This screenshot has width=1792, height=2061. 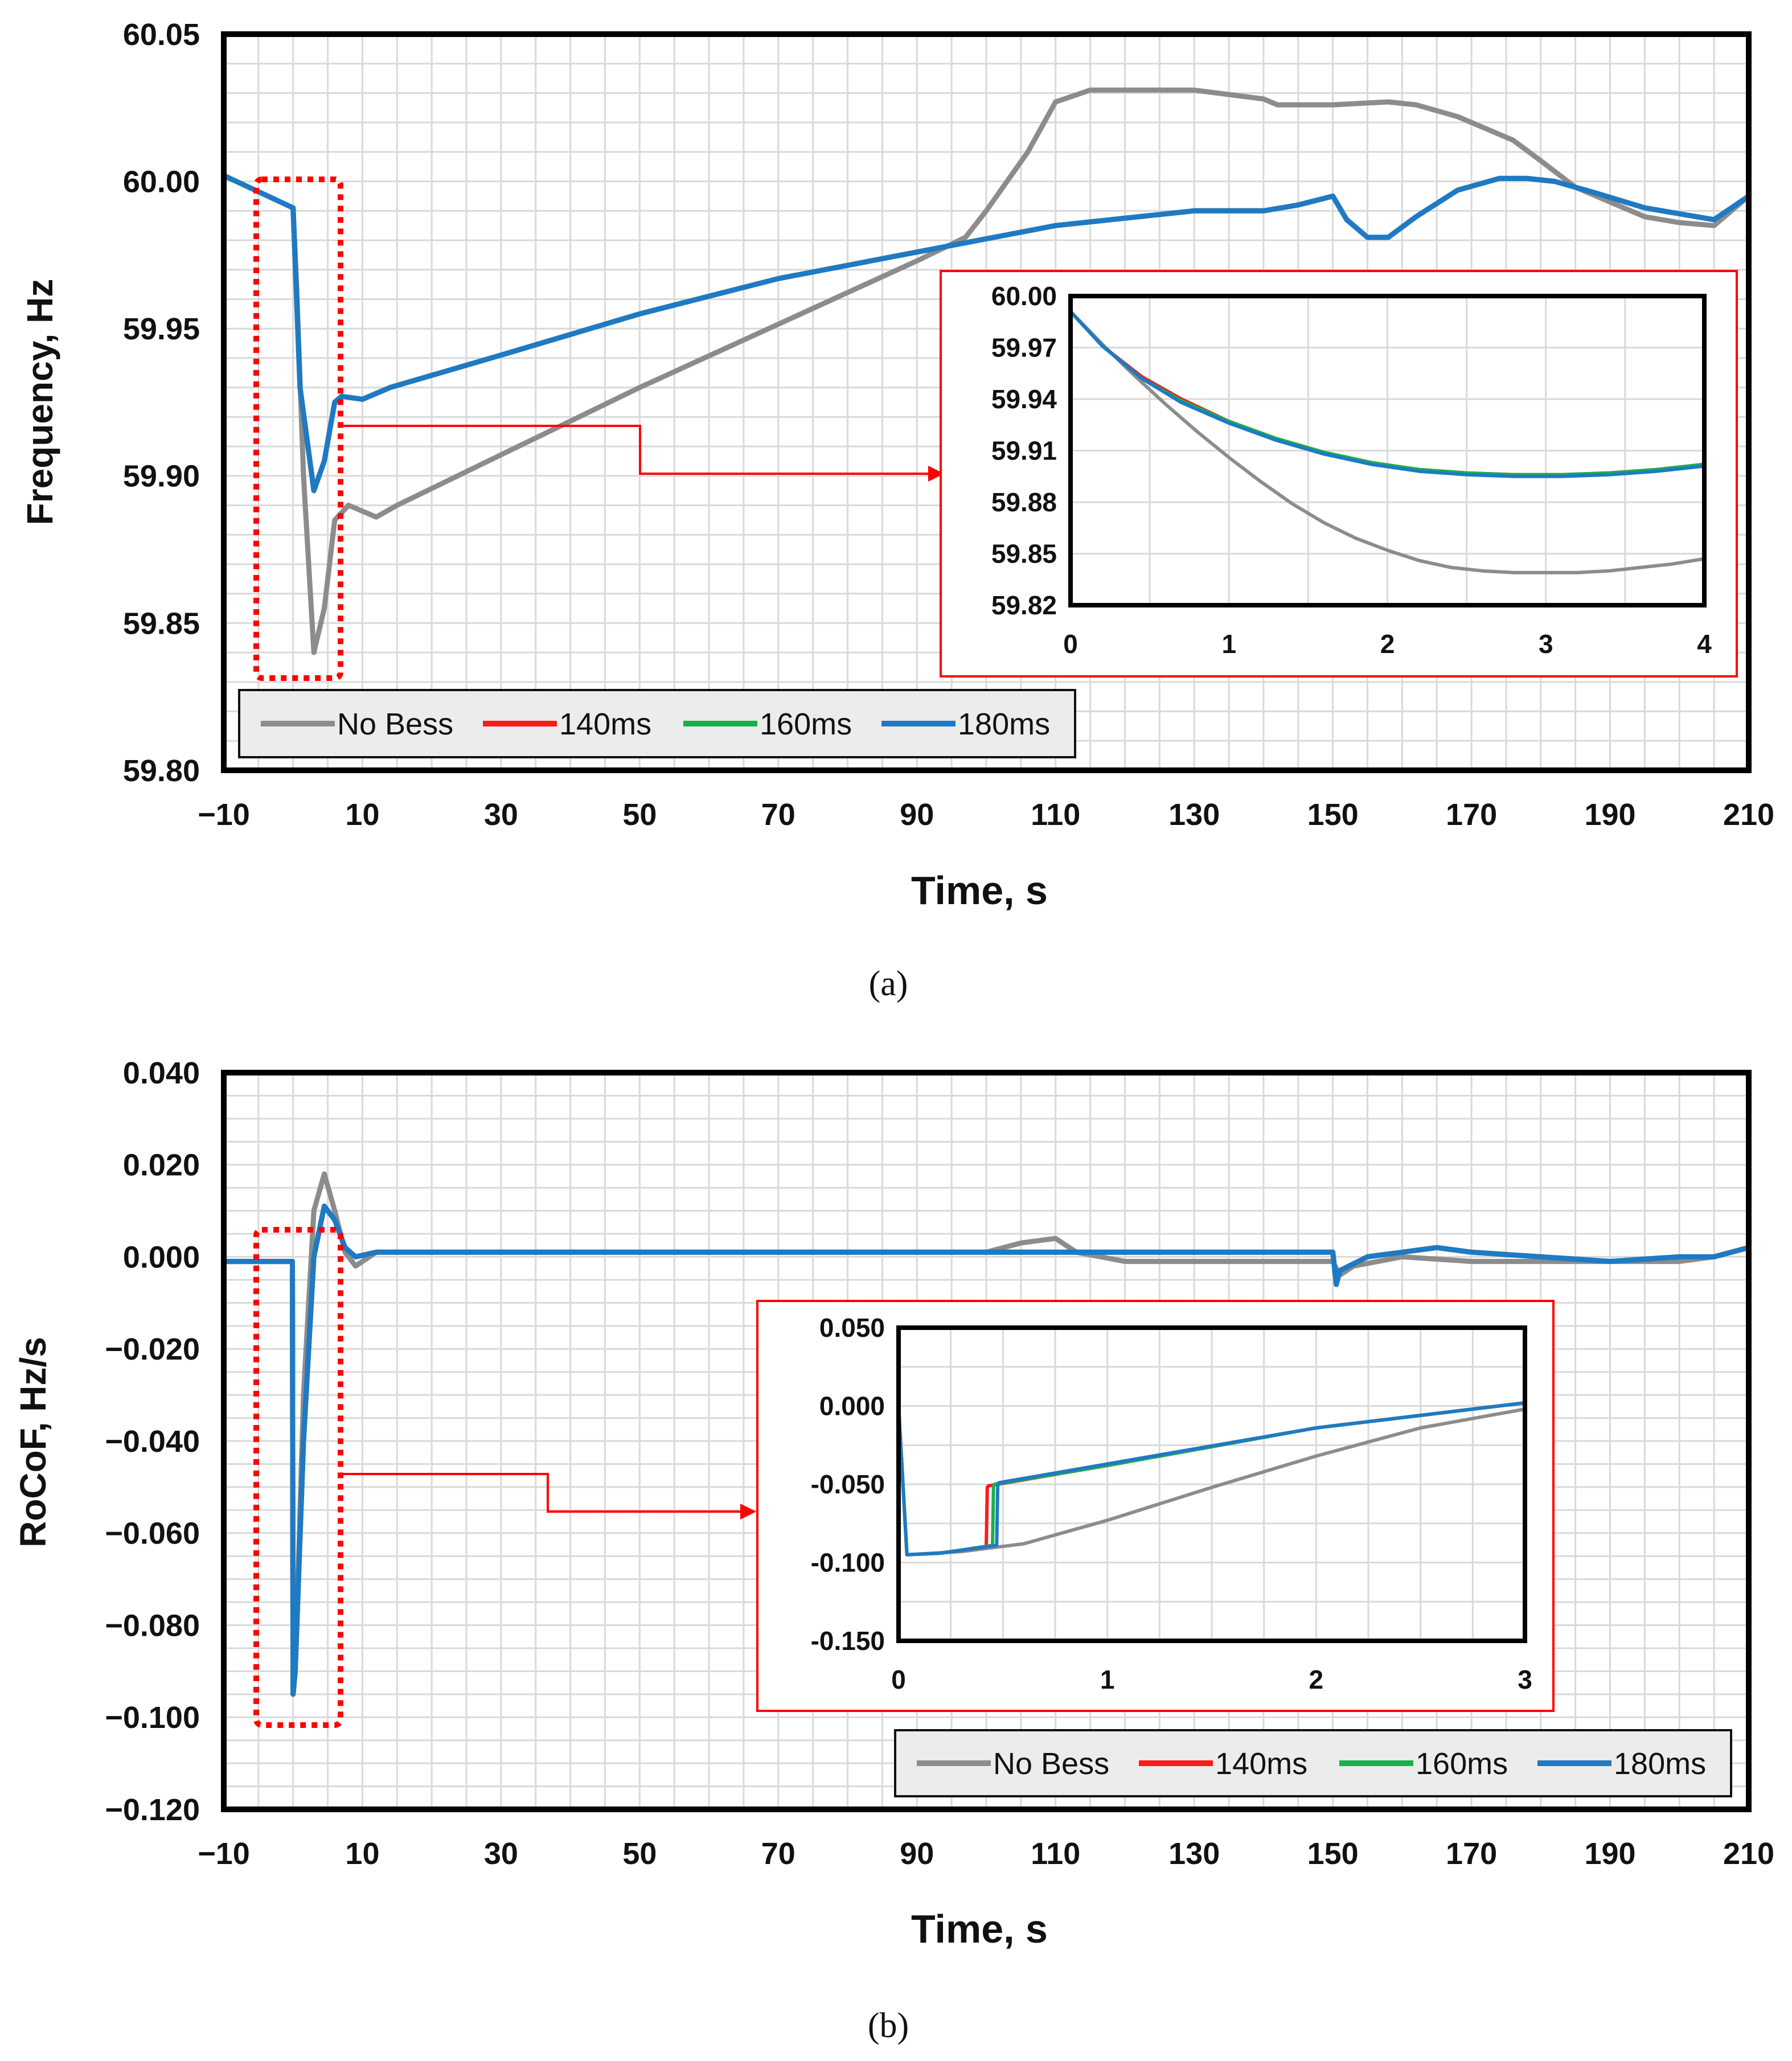 I want to click on panel-a-inset: 0 1 2 3 4 59.82 59.85 59.88 59.91 59.94 59.97 60.00, so click(x=1339, y=474).